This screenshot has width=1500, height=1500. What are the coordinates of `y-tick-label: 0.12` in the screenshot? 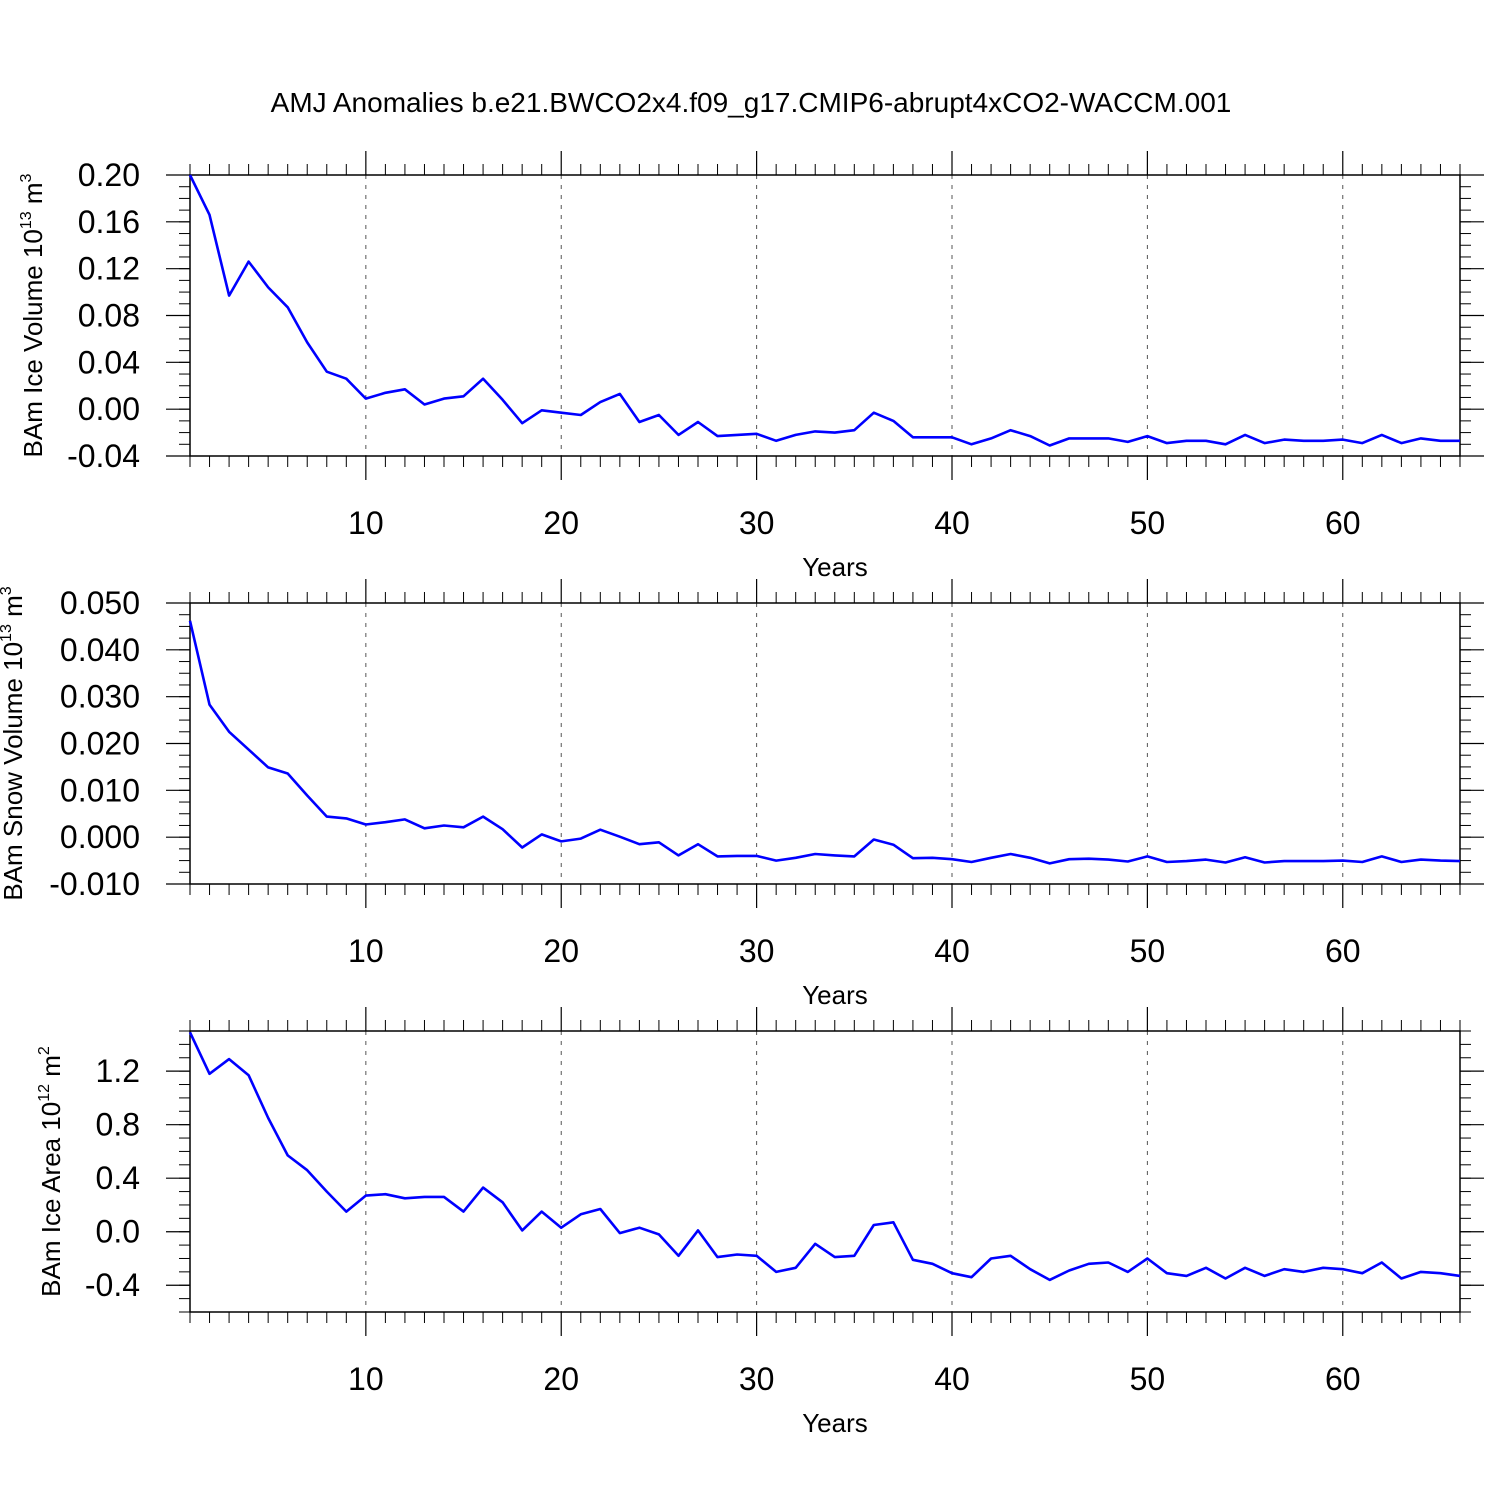 It's located at (109, 269).